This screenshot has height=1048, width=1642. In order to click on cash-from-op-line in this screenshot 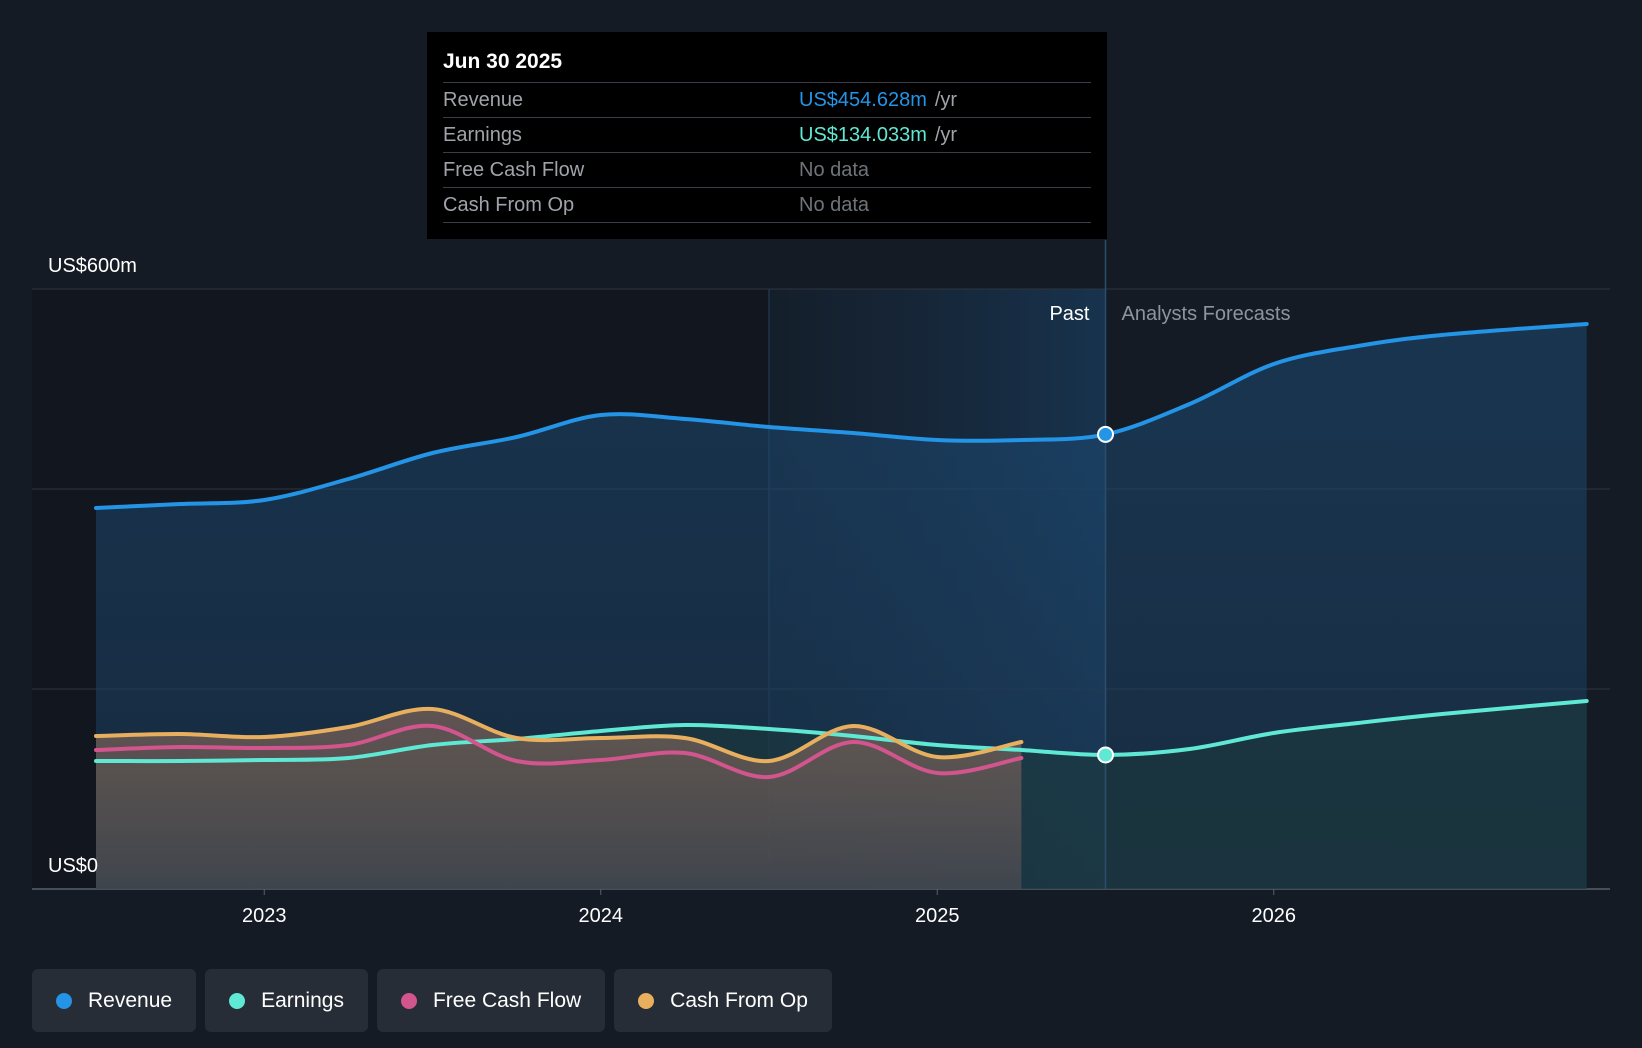, I will do `click(559, 735)`.